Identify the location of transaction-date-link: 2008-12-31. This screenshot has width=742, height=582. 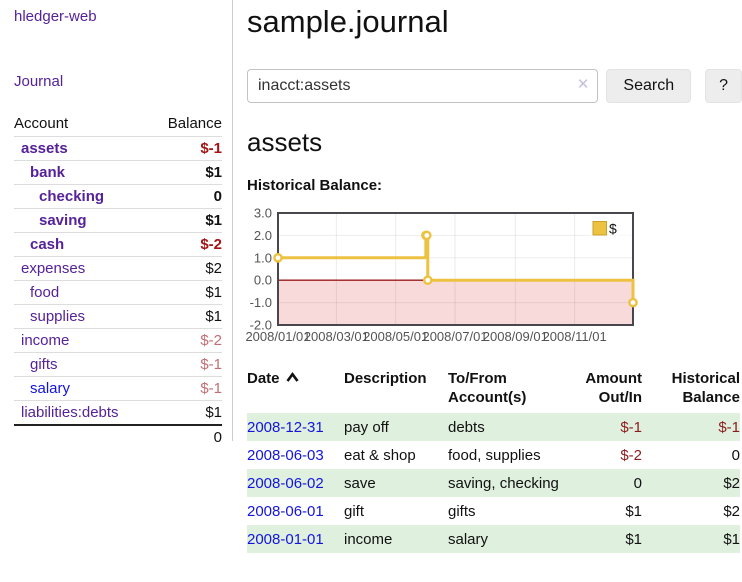
(285, 427).